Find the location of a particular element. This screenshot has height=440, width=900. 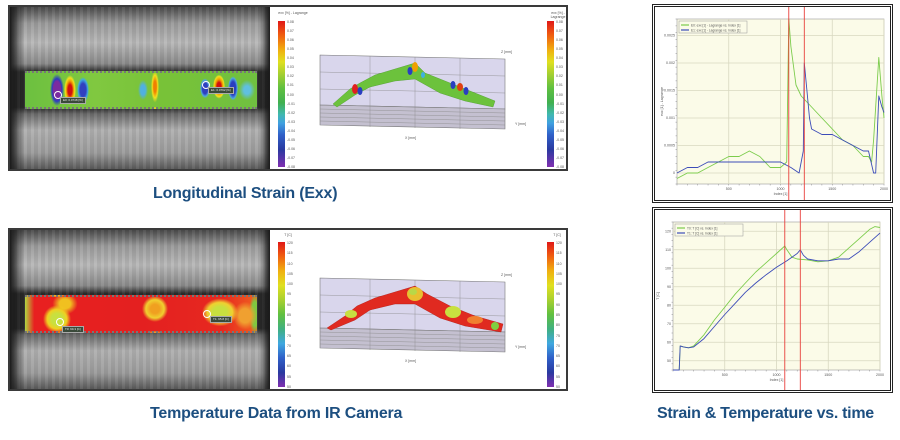

strain-marker-e1: E1: 0.0792 [%] is located at coordinates (221, 90).